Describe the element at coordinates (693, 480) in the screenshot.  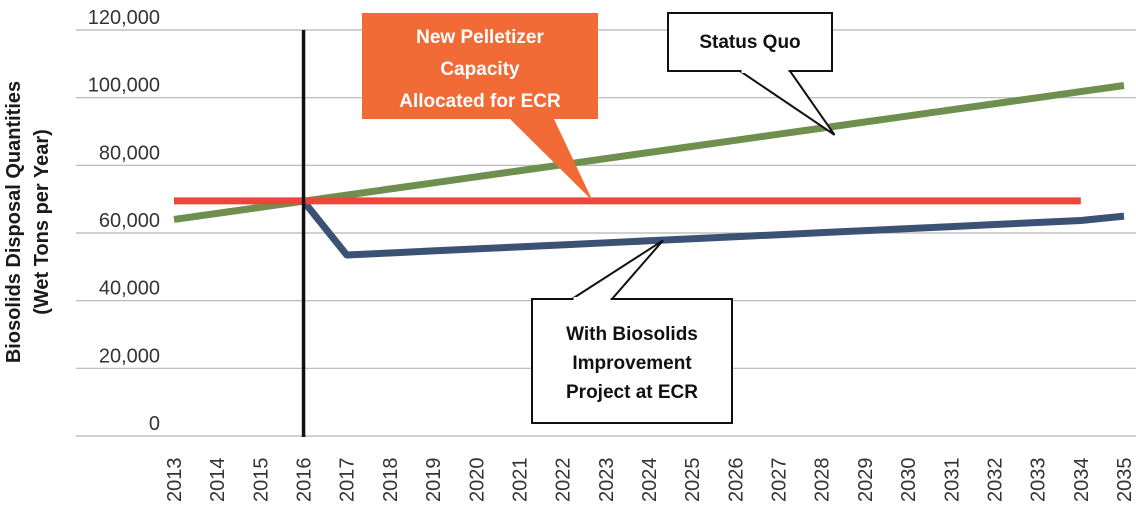
I see `x-tick-label: 2025` at that location.